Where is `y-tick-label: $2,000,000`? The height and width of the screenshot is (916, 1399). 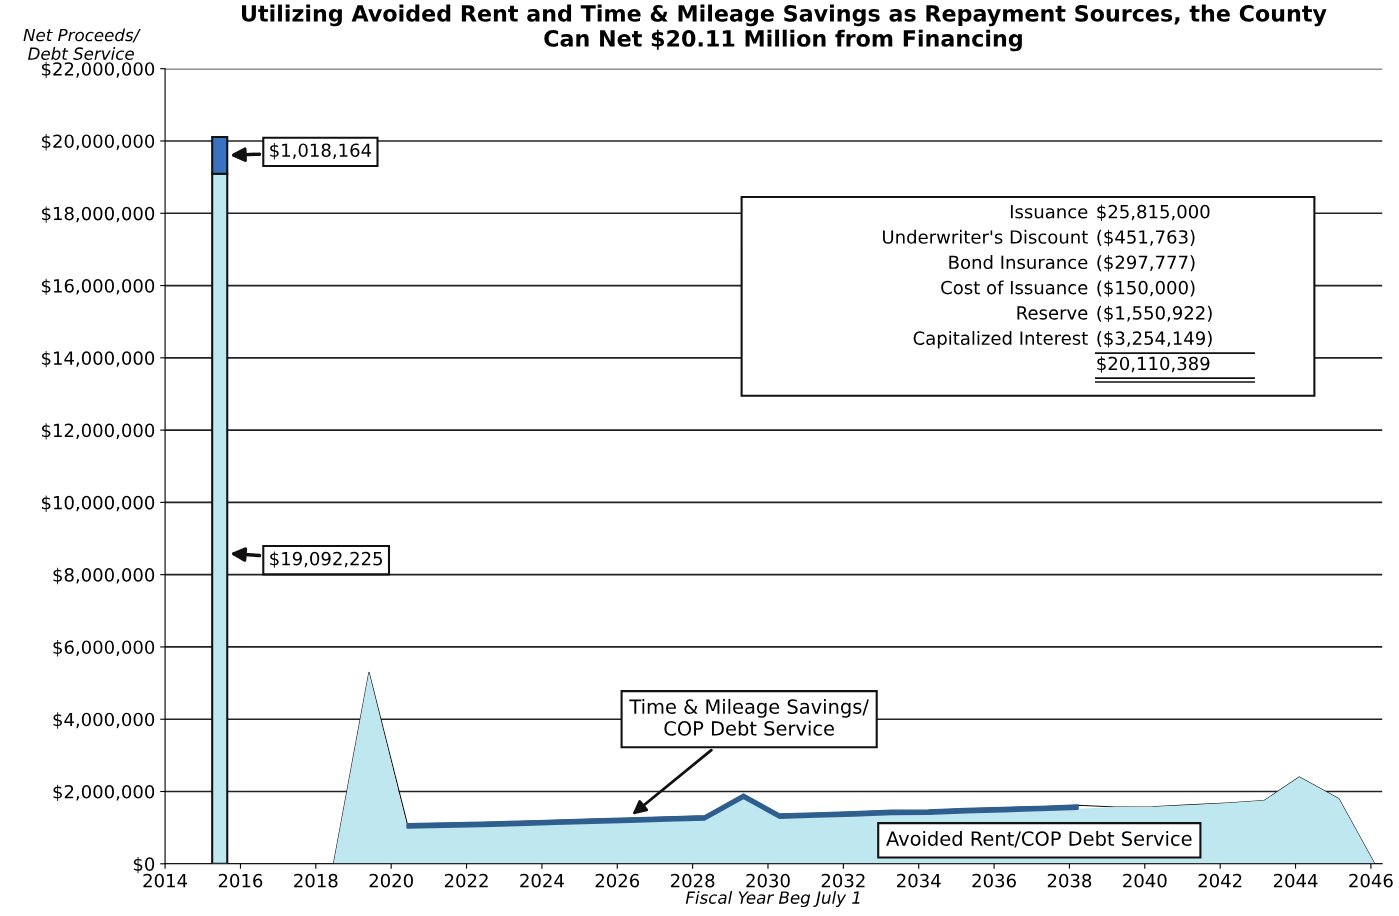
y-tick-label: $2,000,000 is located at coordinates (104, 793).